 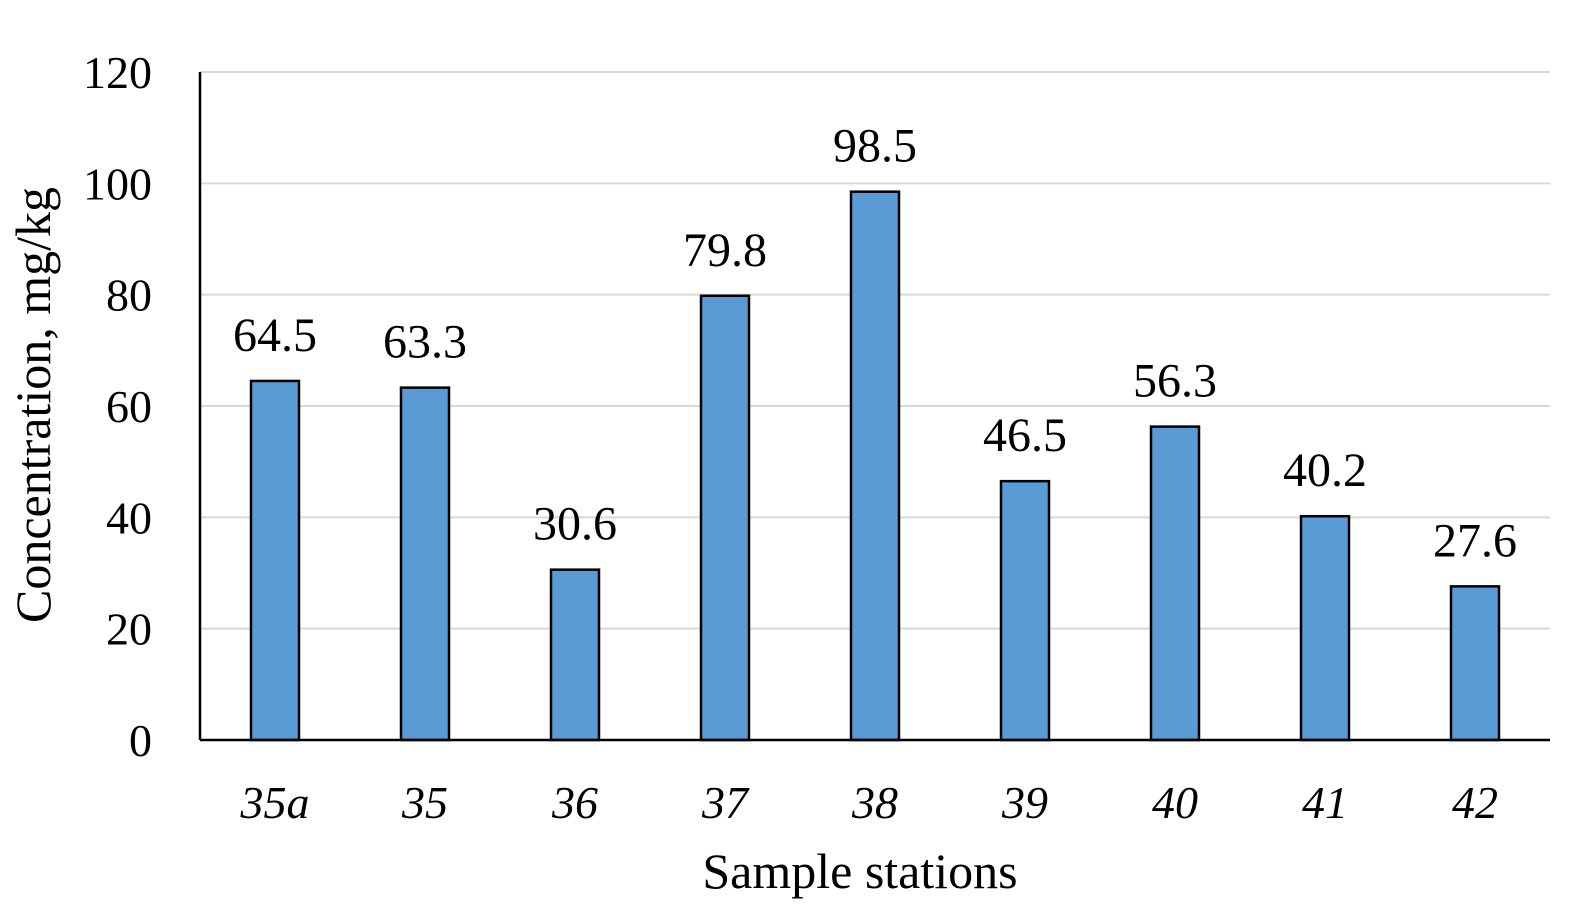 I want to click on x-axis-categories: 35a 35 36 37 38 39 40 41 42, so click(x=869, y=802).